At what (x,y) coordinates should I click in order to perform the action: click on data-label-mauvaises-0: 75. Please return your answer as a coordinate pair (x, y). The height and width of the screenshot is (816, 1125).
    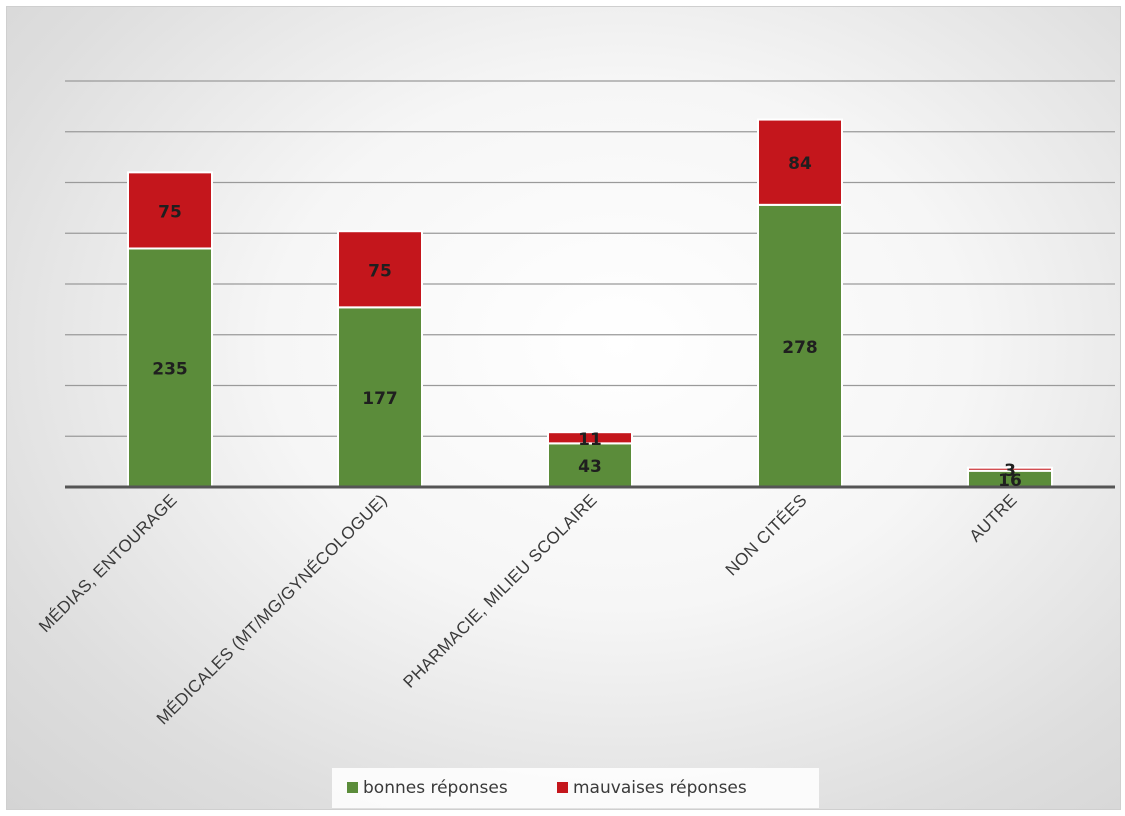
    Looking at the image, I should click on (170, 212).